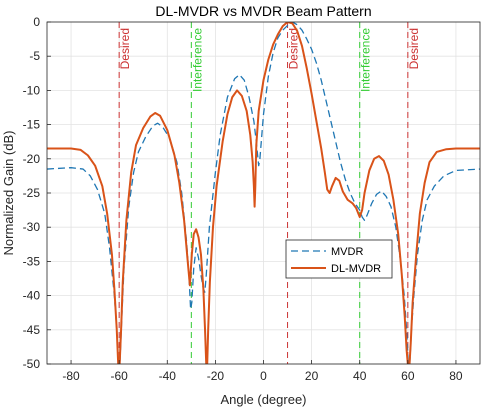  Describe the element at coordinates (32, 159) in the screenshot. I see `y-tick-label: -20` at that location.